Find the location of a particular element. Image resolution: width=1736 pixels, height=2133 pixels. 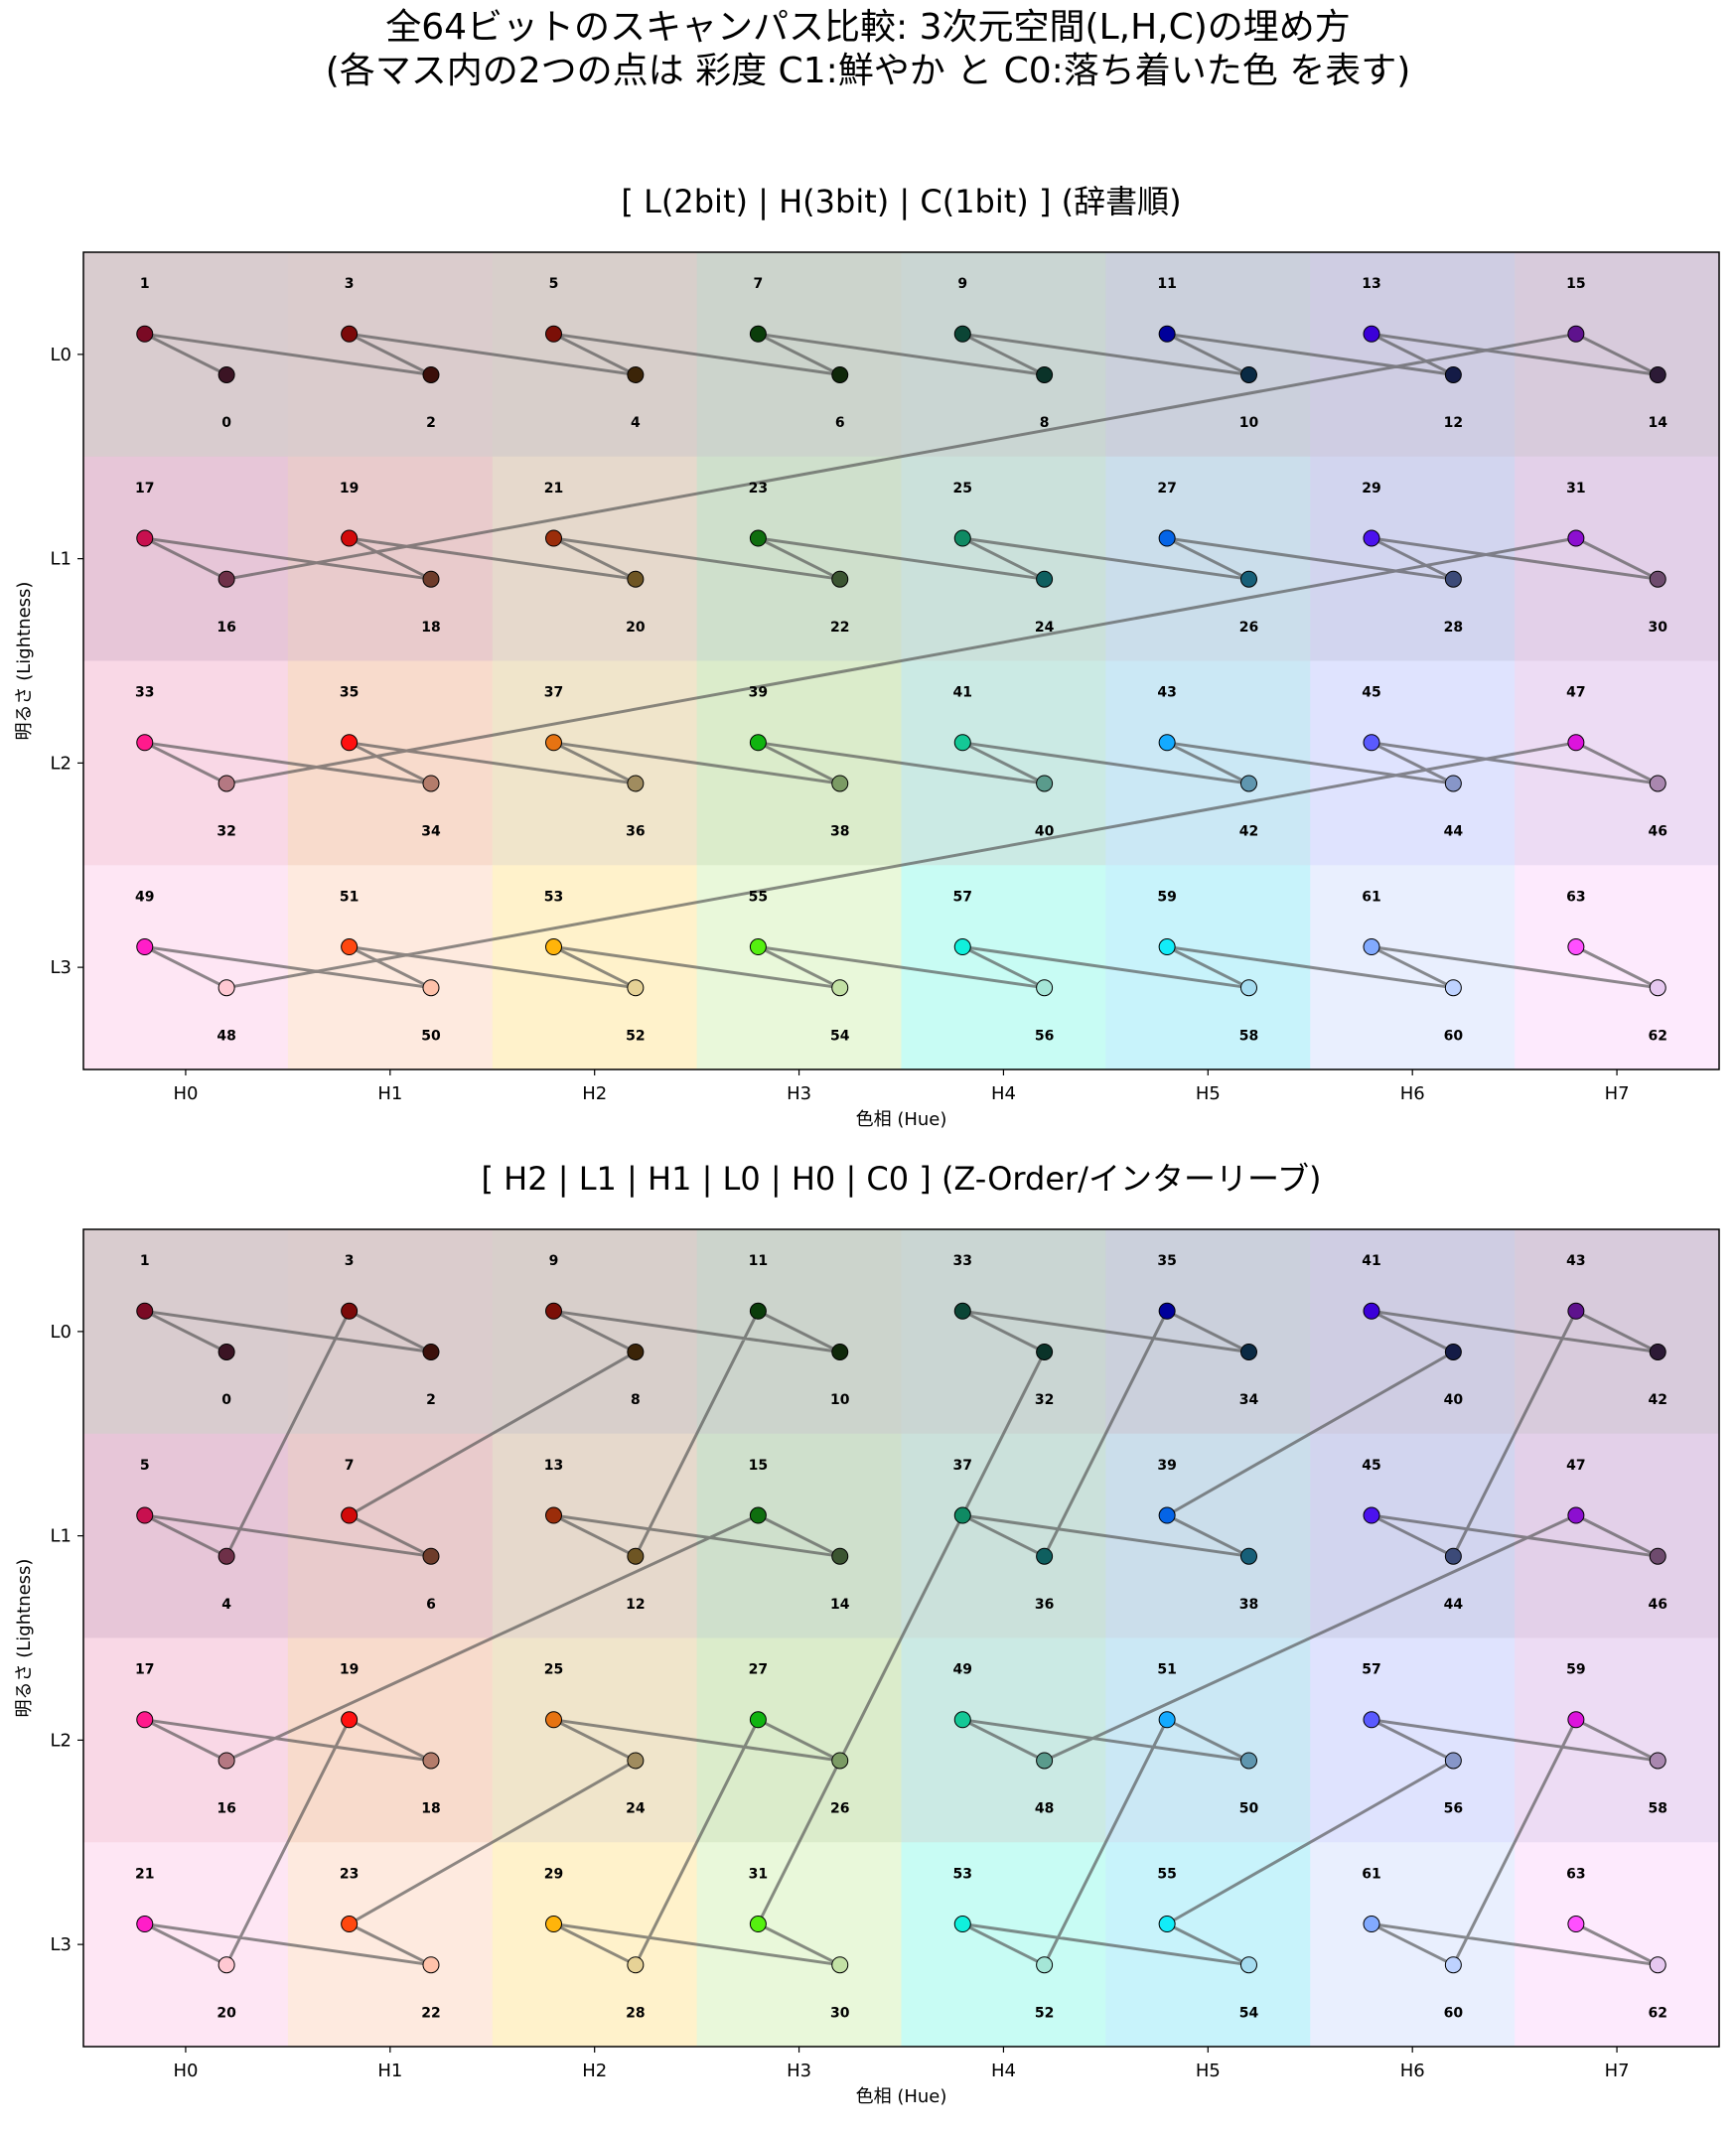

point-label-7: 7 is located at coordinates (759, 284).